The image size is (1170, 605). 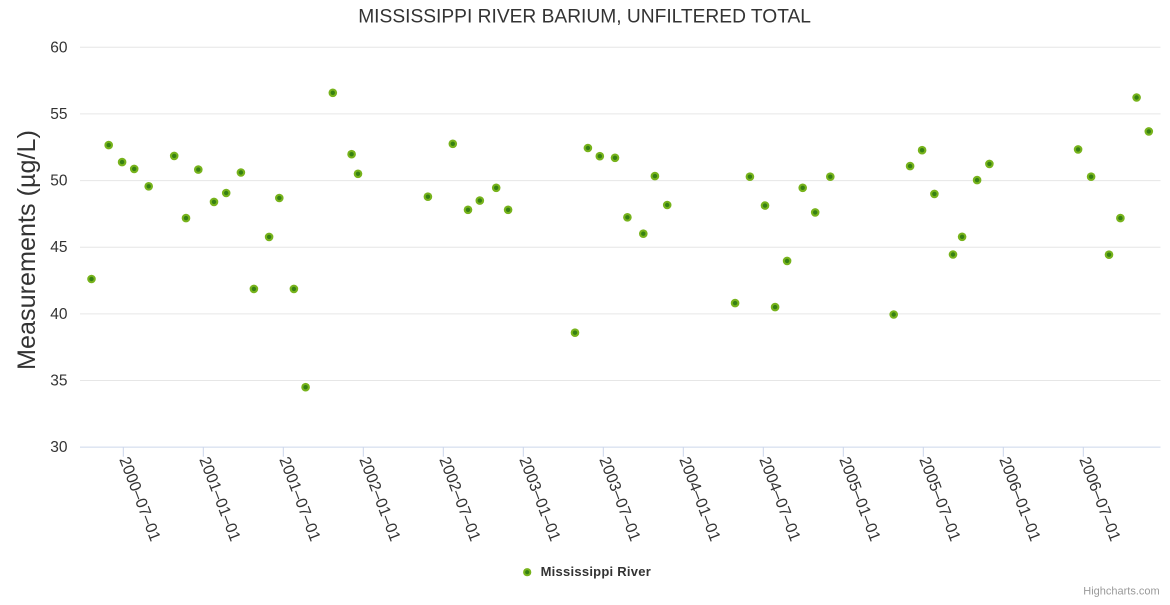 What do you see at coordinates (59, 47) in the screenshot?
I see `svg-text: 60` at bounding box center [59, 47].